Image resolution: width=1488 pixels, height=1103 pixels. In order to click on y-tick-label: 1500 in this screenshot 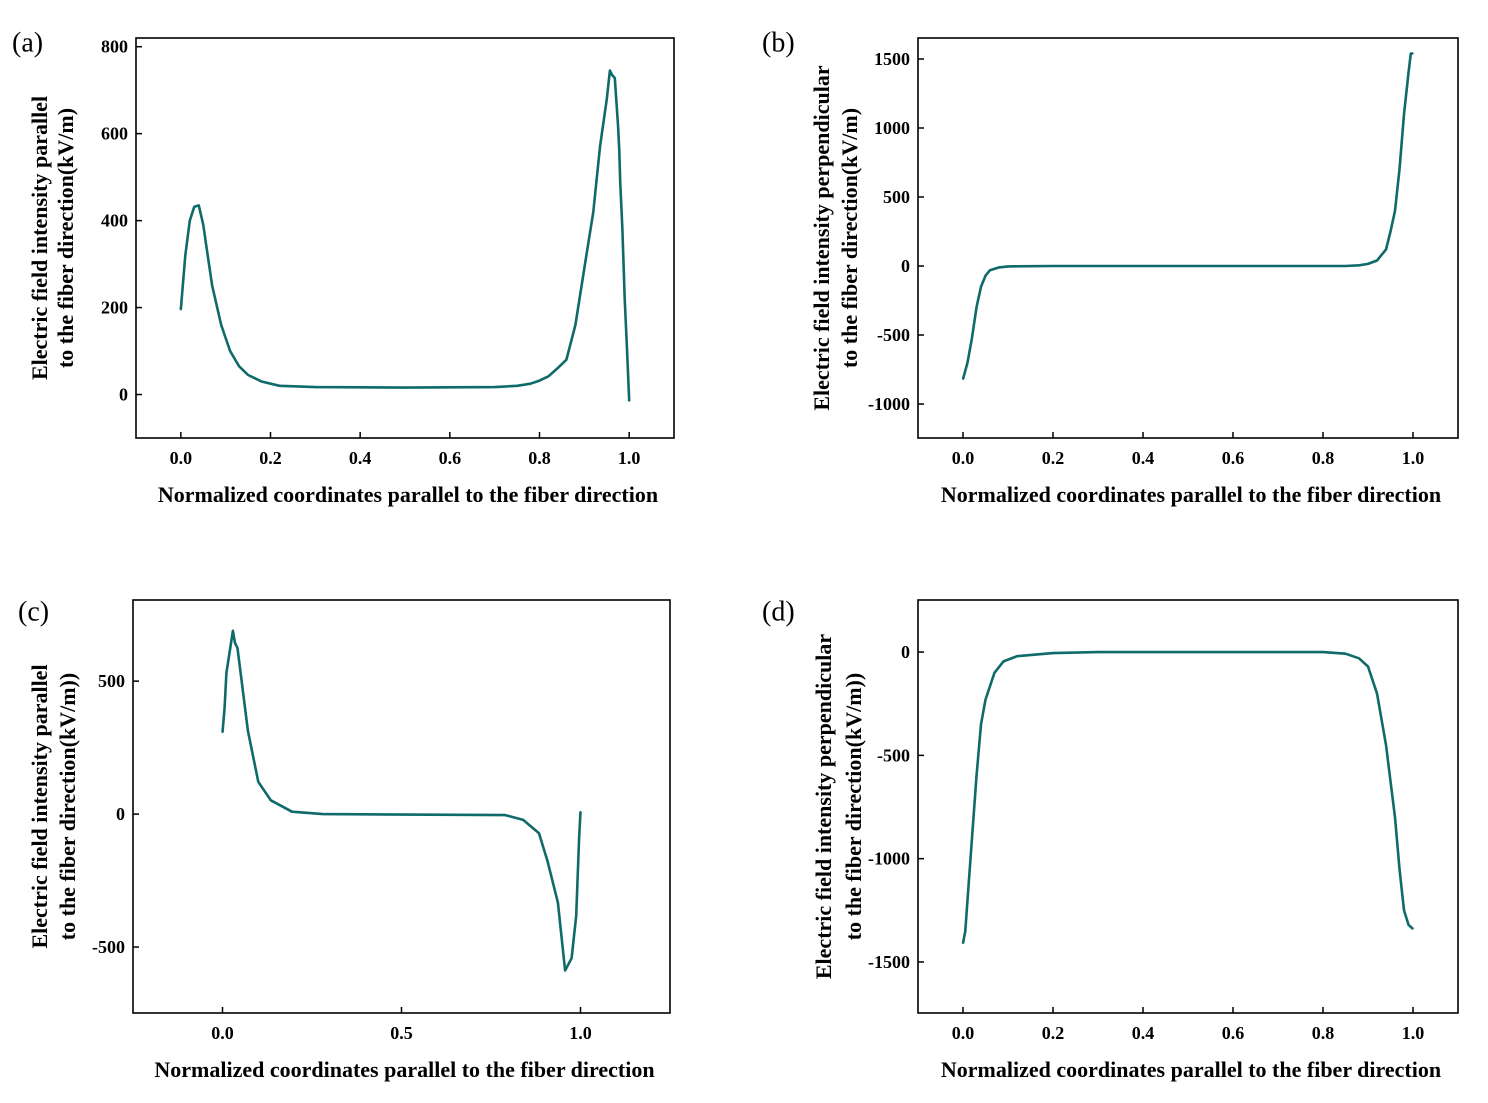, I will do `click(892, 59)`.